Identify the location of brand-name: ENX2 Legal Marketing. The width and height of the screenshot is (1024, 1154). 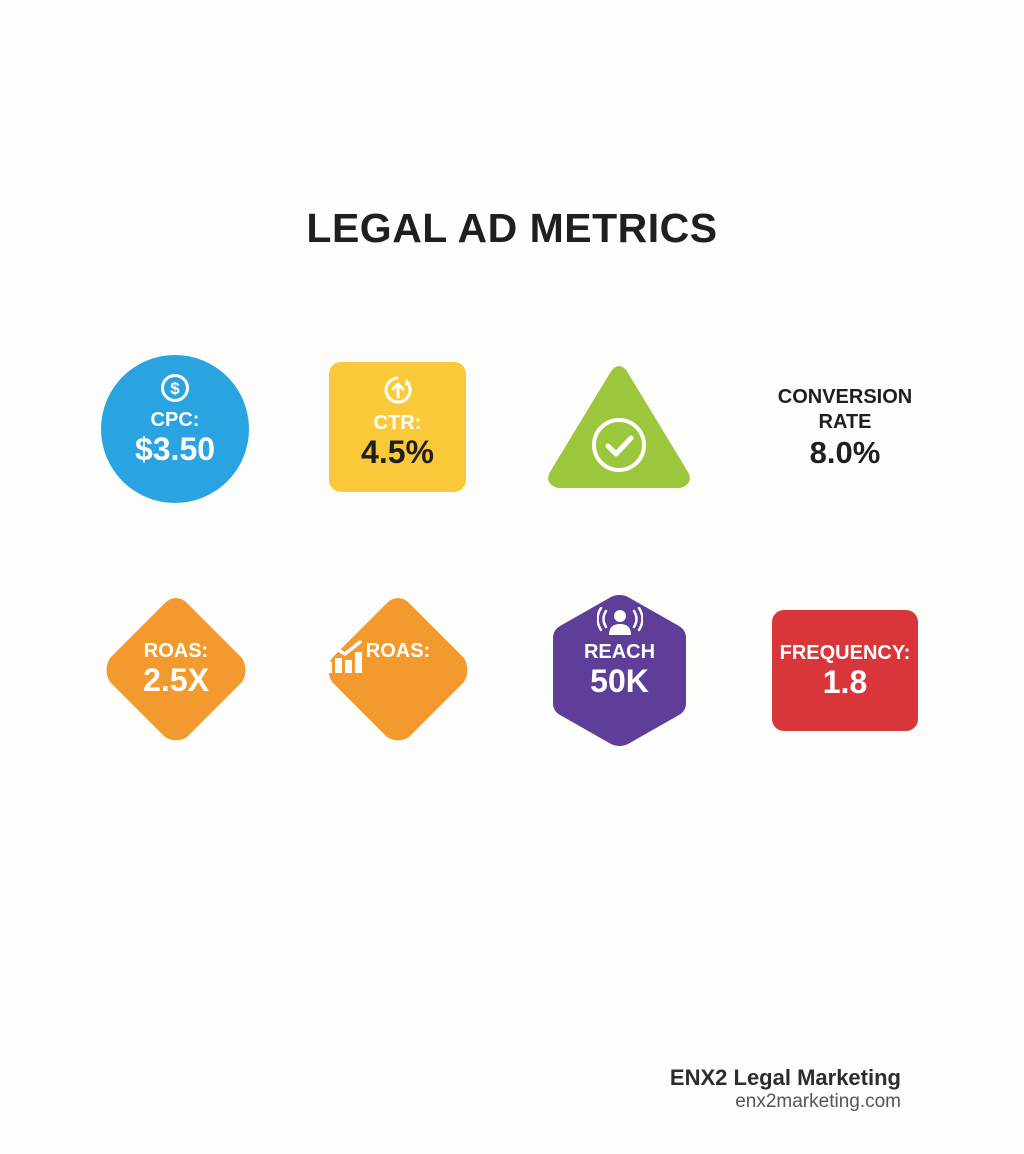
(785, 1077).